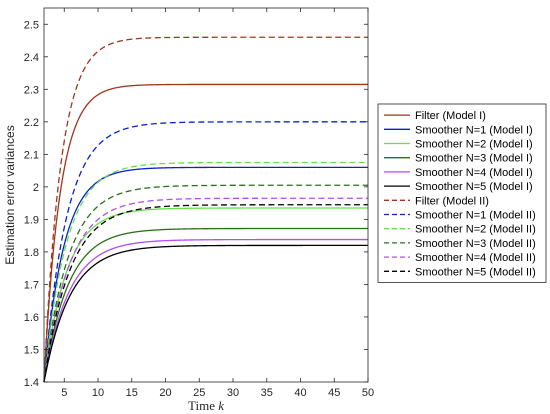  I want to click on x-tick-label: 35, so click(267, 393).